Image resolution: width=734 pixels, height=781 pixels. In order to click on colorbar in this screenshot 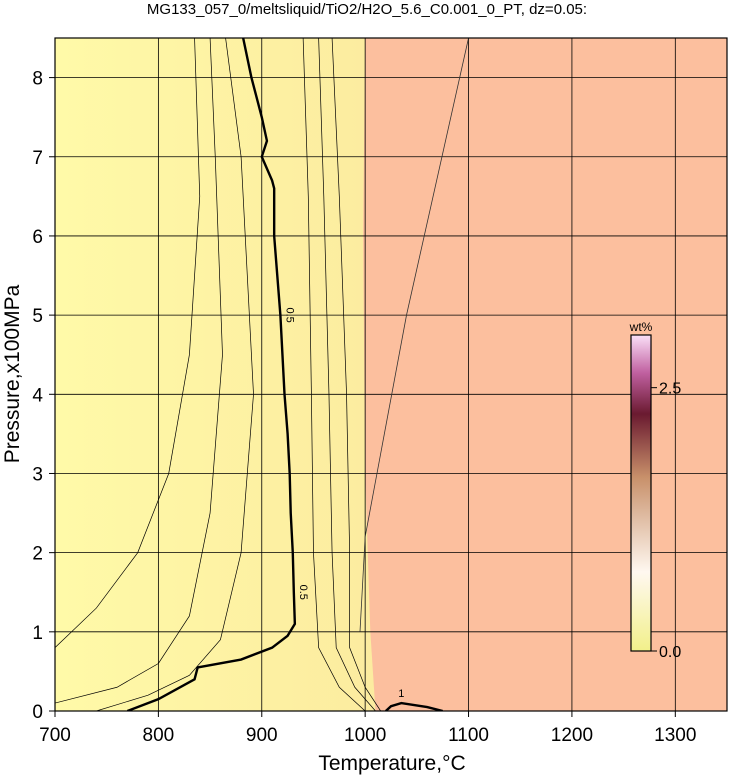, I will do `click(641, 493)`.